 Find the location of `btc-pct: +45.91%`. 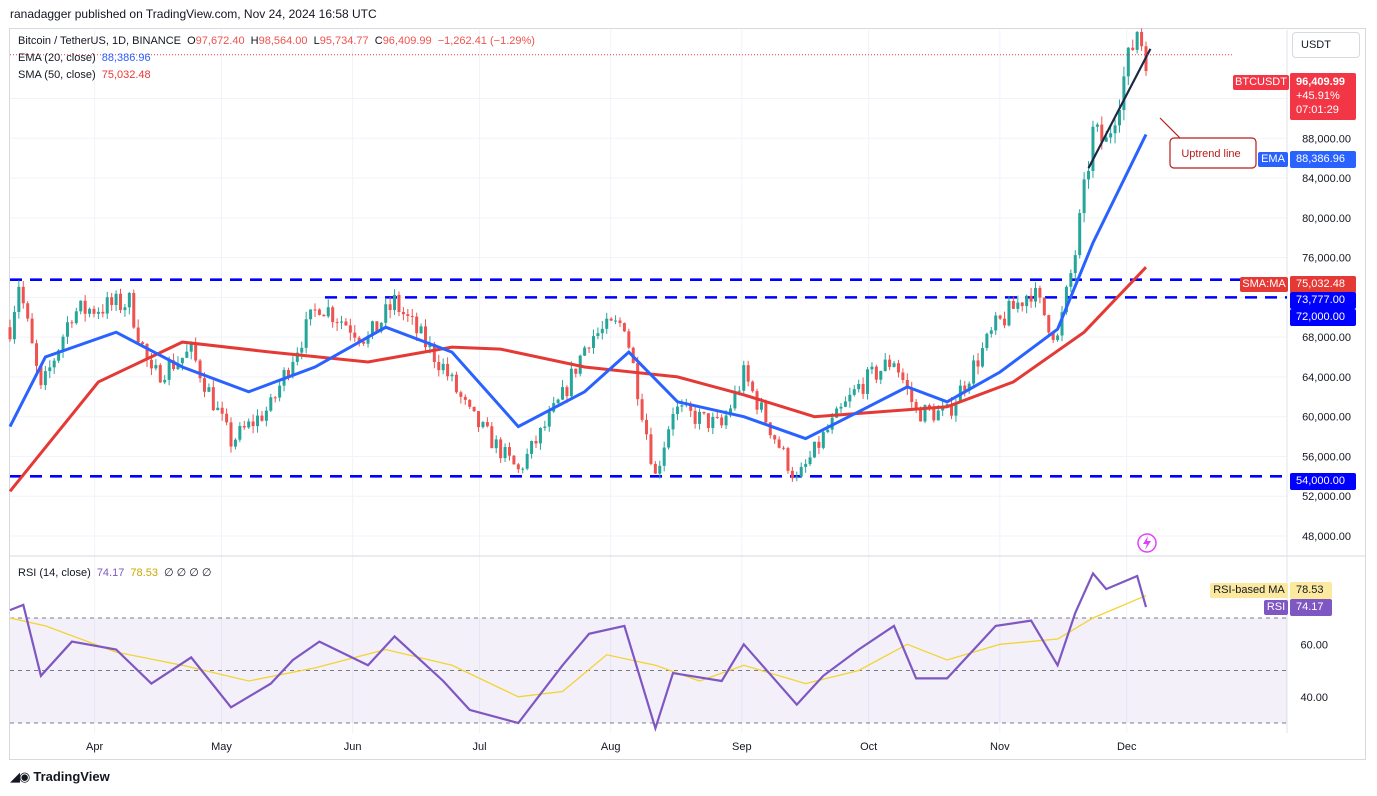

btc-pct: +45.91% is located at coordinates (1318, 96).